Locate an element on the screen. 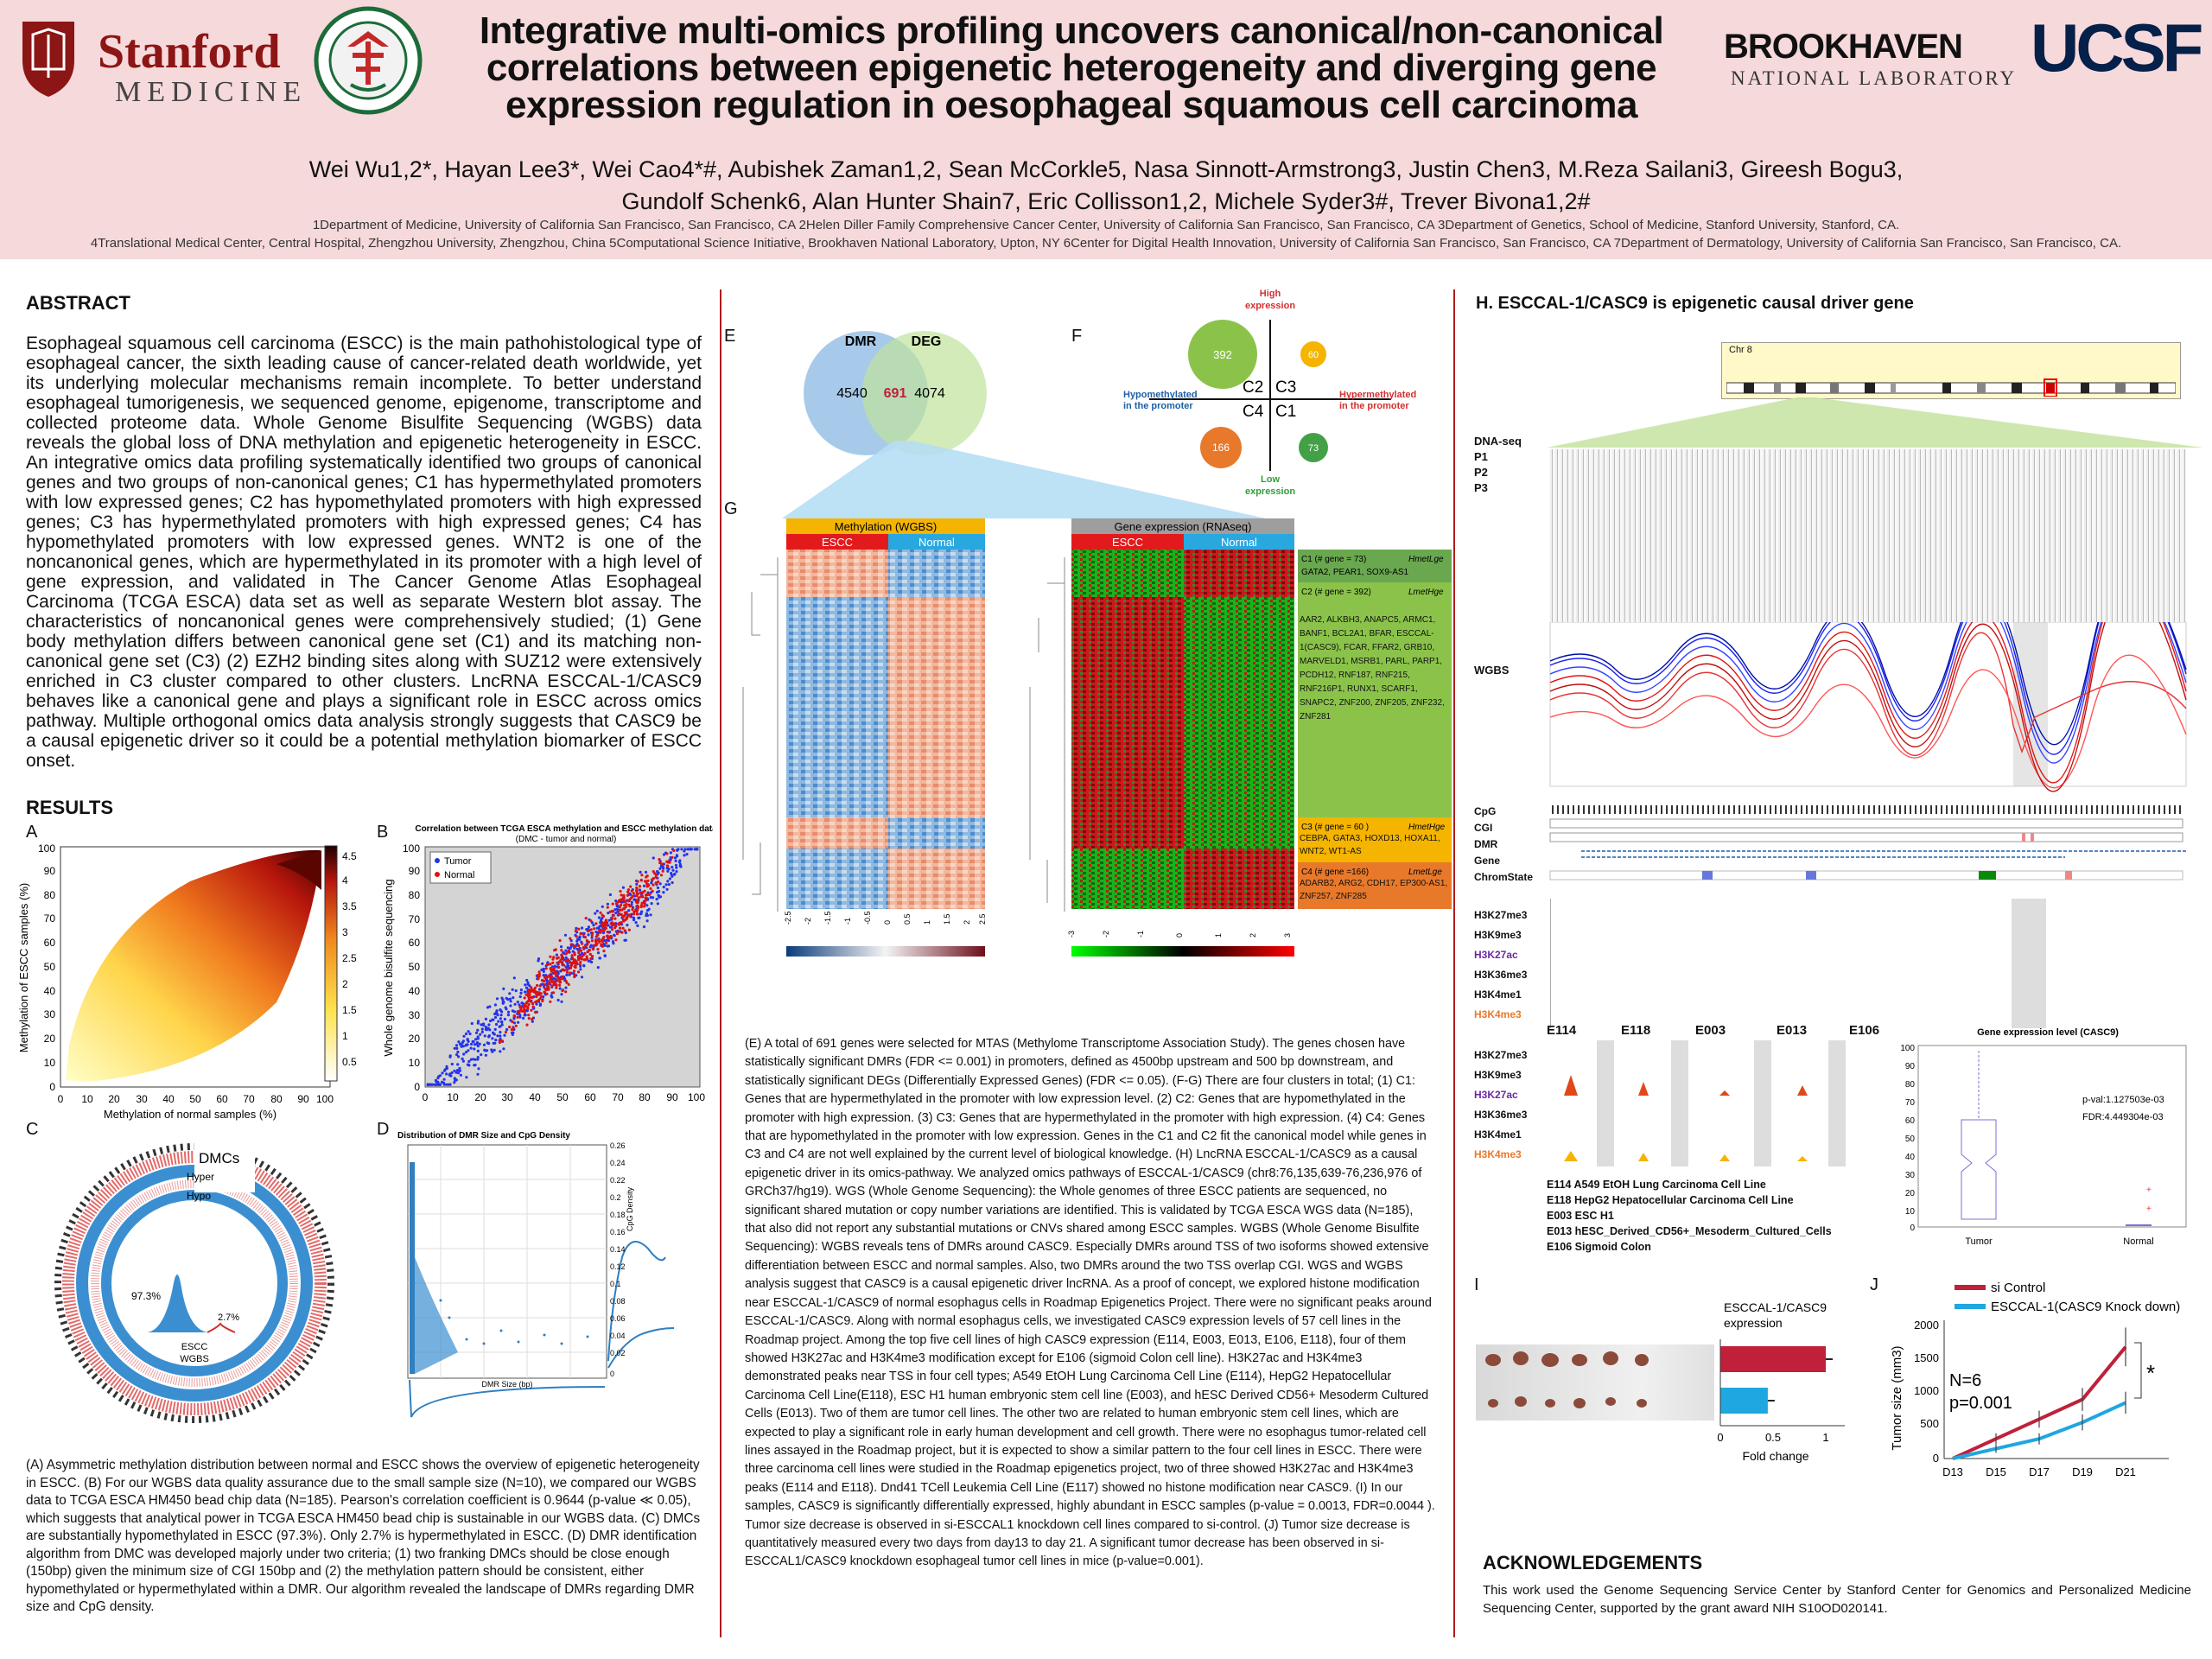 The width and height of the screenshot is (2212, 1659). svg-text: 0.24 is located at coordinates (618, 1163).